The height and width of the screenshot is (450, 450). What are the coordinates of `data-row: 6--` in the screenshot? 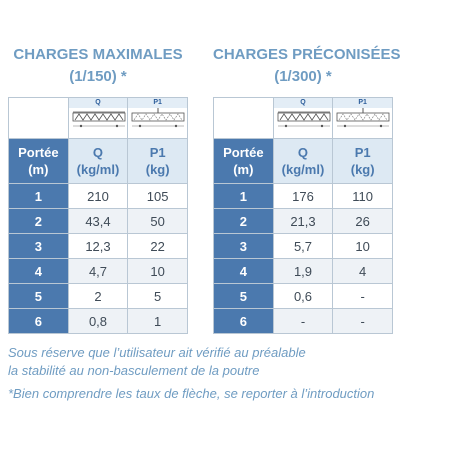 It's located at (303, 321).